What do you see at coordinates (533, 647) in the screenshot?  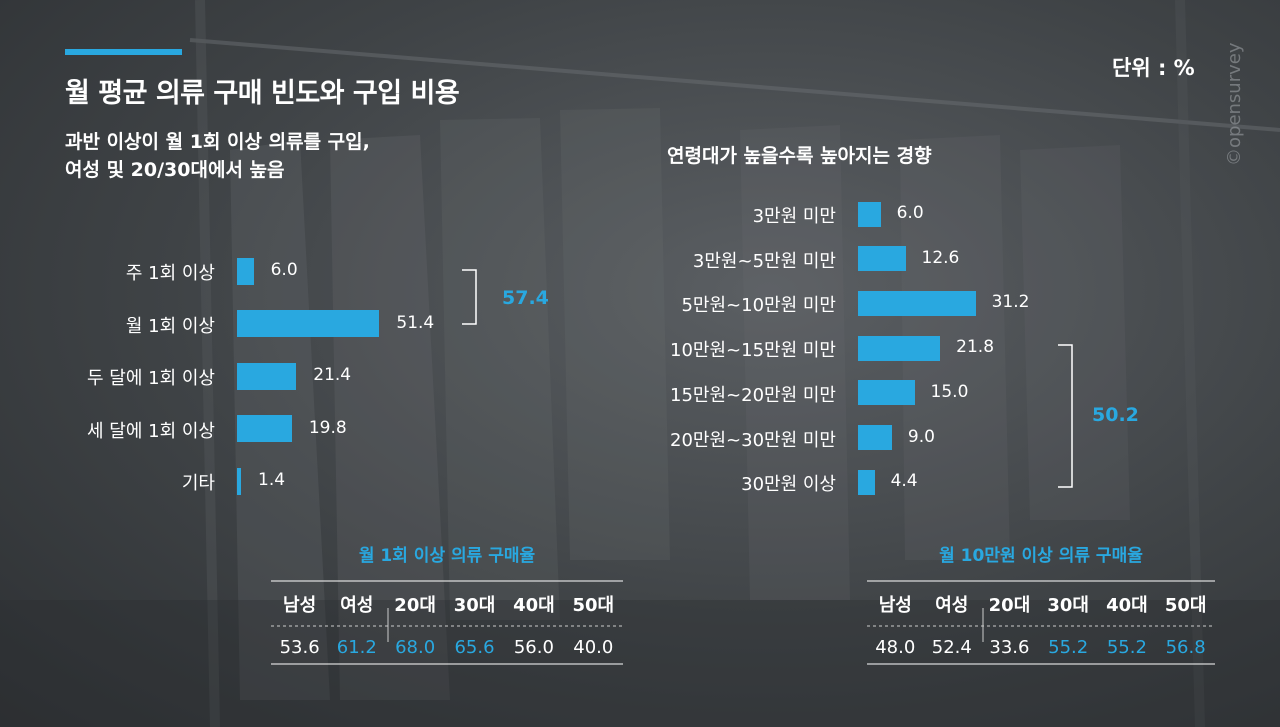 I see `value-cell: 56.0` at bounding box center [533, 647].